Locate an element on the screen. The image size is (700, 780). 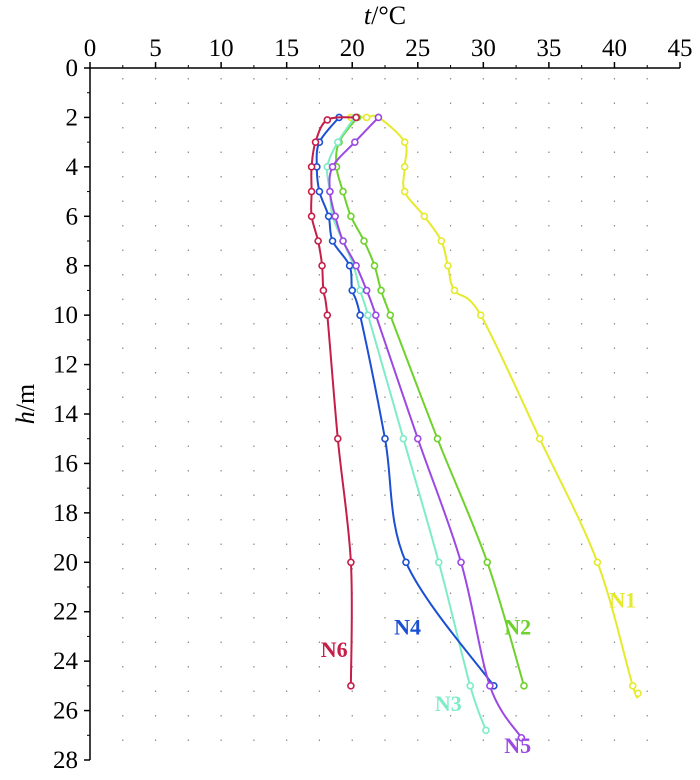
y-tick-label: 26 is located at coordinates (65, 711).